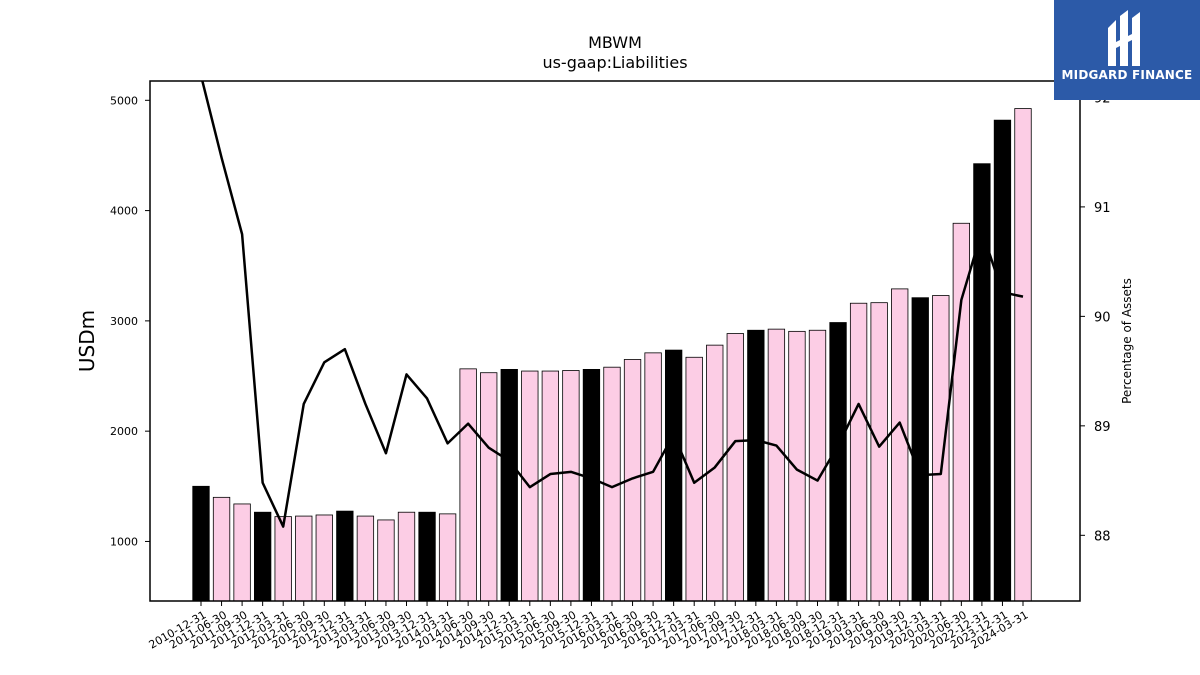 The height and width of the screenshot is (675, 1200). I want to click on brand-logo: MIDGARD FINANCE, so click(1127, 50).